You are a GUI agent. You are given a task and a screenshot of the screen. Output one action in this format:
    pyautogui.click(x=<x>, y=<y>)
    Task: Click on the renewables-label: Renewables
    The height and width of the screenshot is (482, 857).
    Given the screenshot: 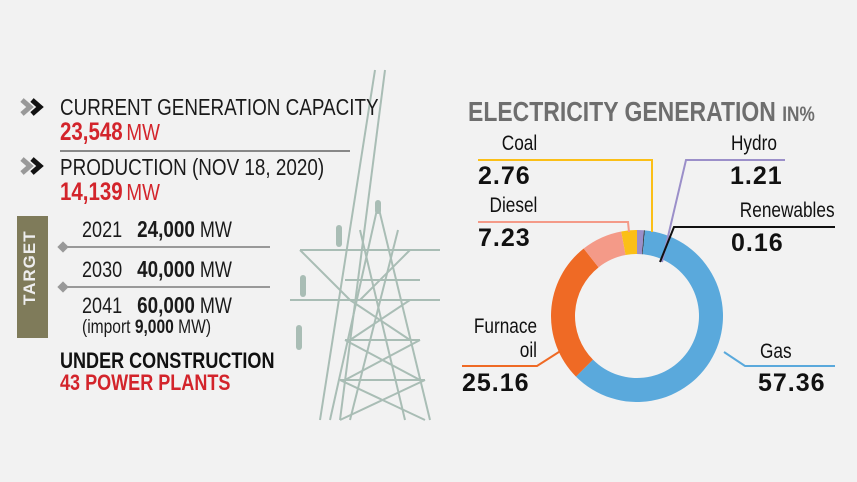 What is the action you would take?
    pyautogui.click(x=787, y=210)
    